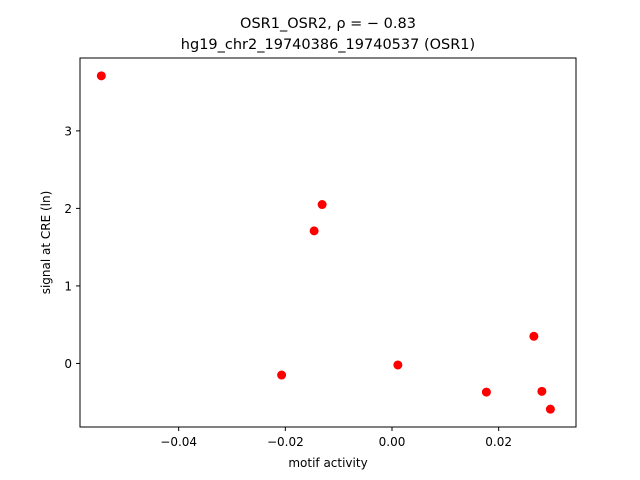 This screenshot has width=640, height=480. I want to click on x-axis-label: motif activity, so click(327, 463).